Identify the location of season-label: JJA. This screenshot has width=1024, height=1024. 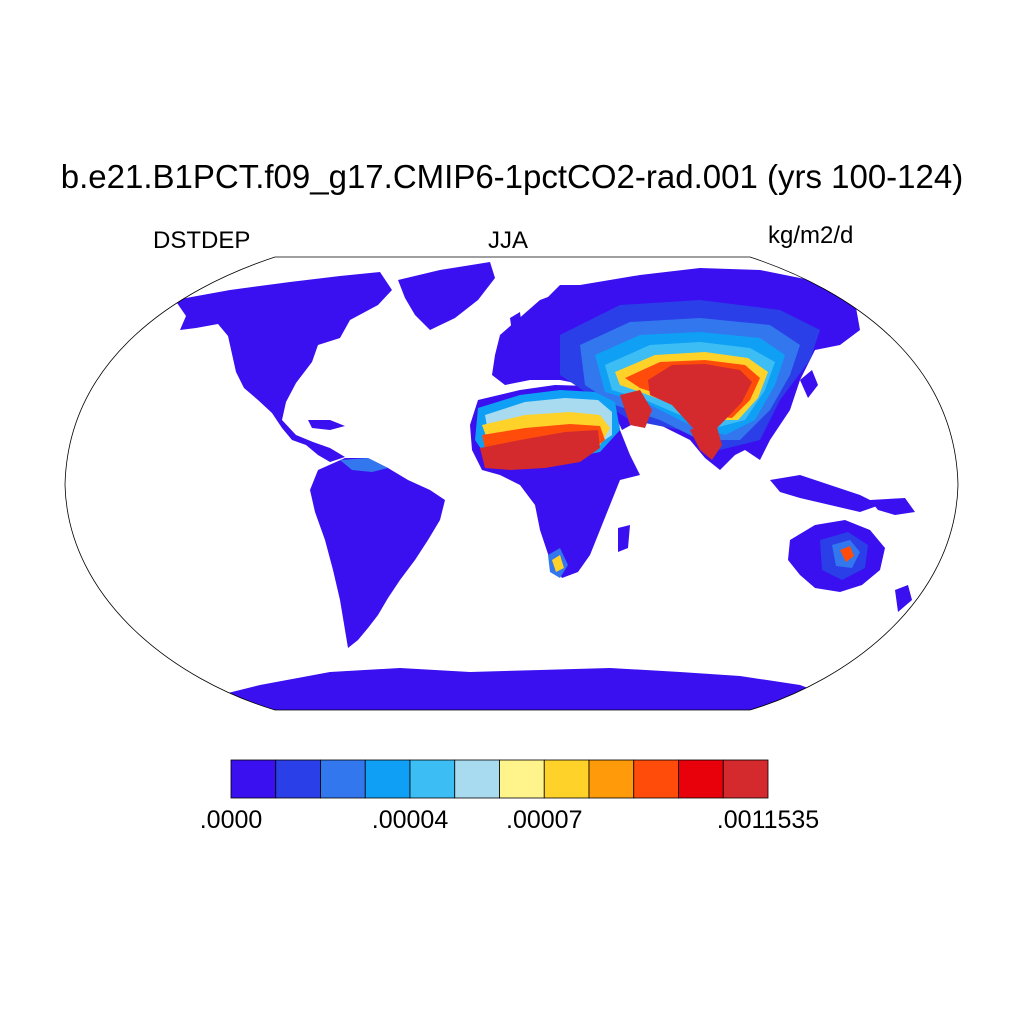
(508, 240).